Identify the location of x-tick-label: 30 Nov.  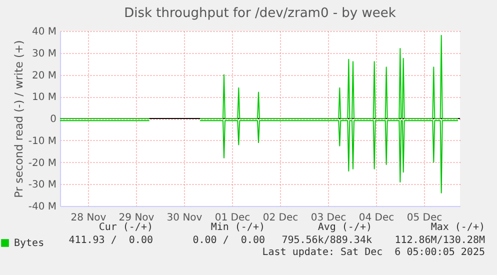
(184, 218).